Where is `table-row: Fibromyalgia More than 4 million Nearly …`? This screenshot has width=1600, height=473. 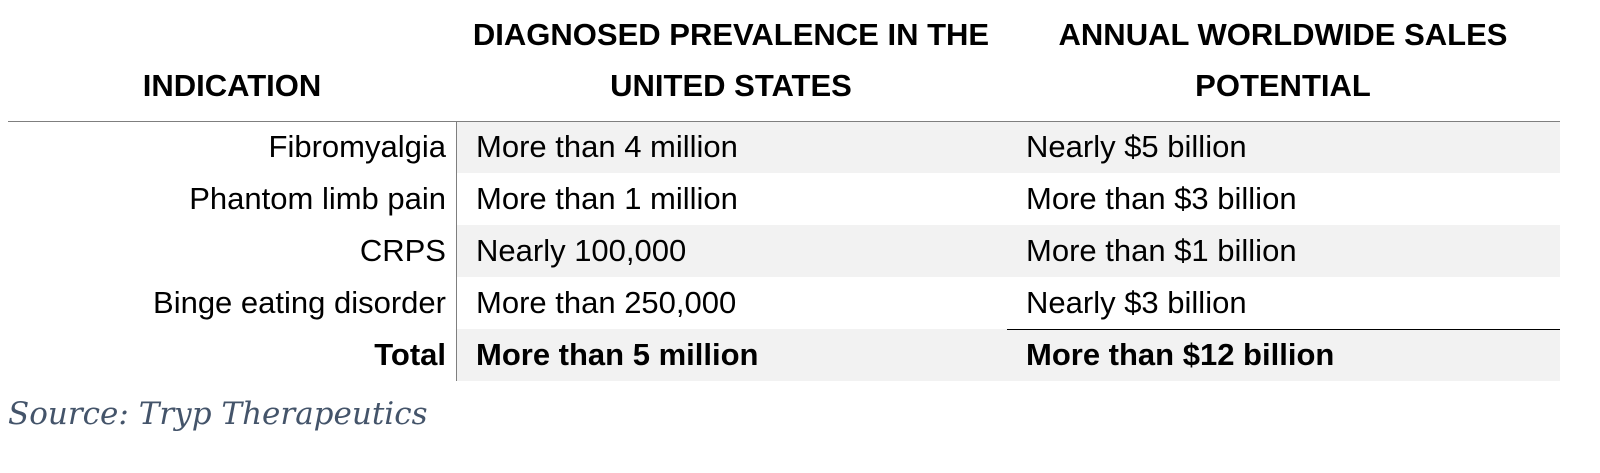
table-row: Fibromyalgia More than 4 million Nearly … is located at coordinates (784, 147).